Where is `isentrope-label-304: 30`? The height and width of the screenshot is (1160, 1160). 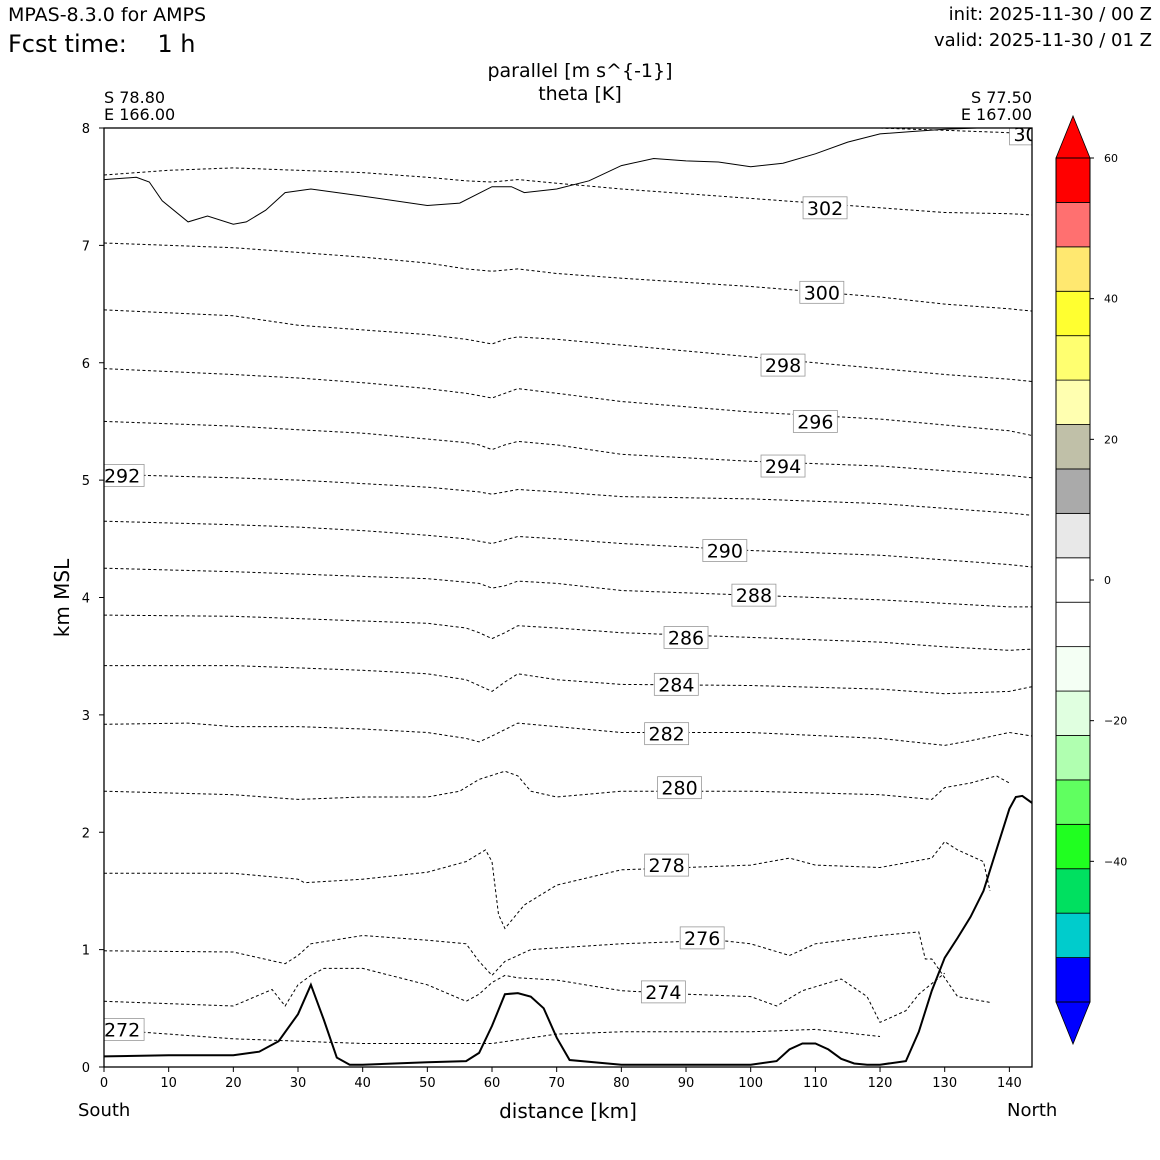
isentrope-label-304: 30 is located at coordinates (1025, 135).